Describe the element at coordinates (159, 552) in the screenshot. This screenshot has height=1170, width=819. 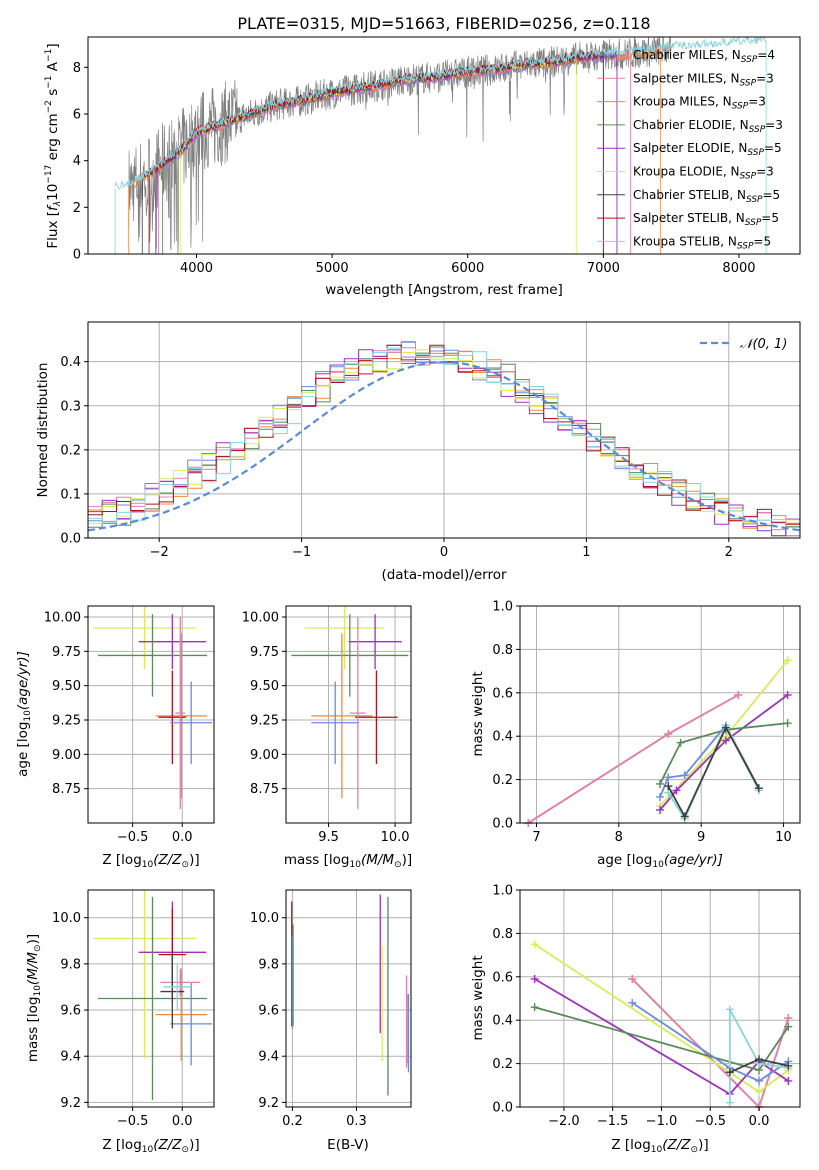
I see `x-tick-label: −2` at that location.